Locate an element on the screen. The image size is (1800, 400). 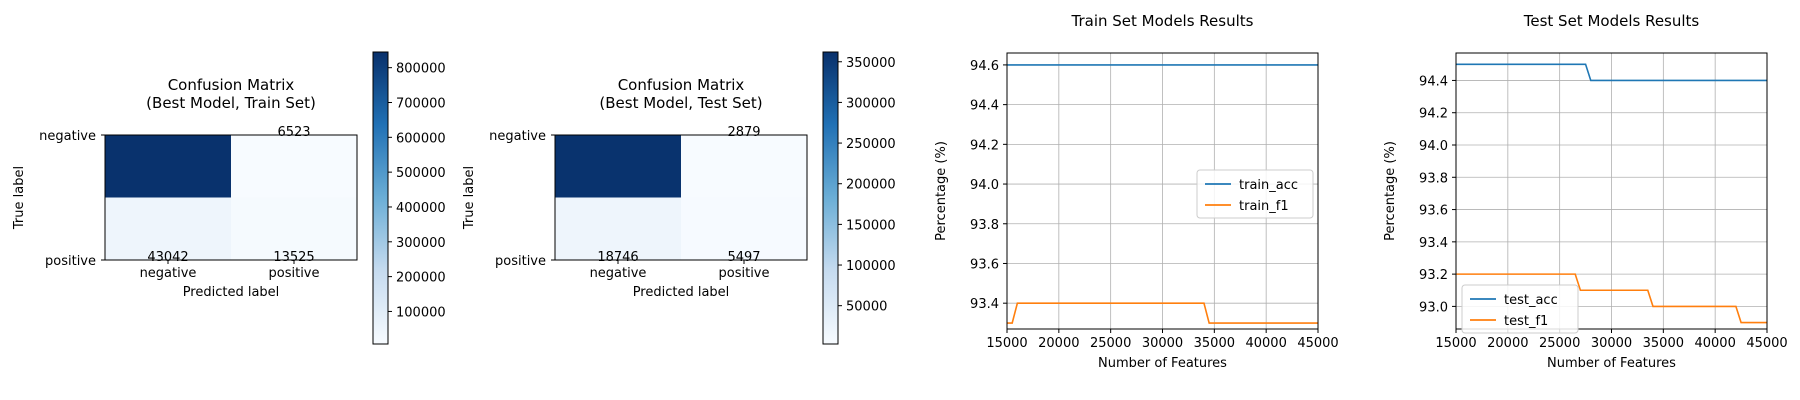
cell-value-label: 13525 is located at coordinates (293, 257).